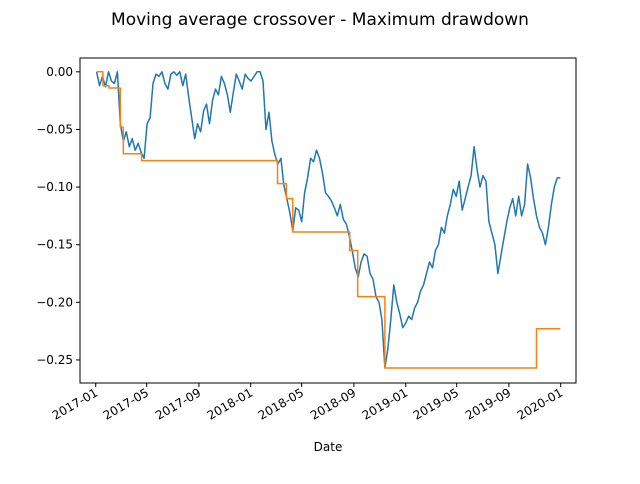 The image size is (640, 484). What do you see at coordinates (385, 403) in the screenshot?
I see `x-tick-label: 2019-01` at bounding box center [385, 403].